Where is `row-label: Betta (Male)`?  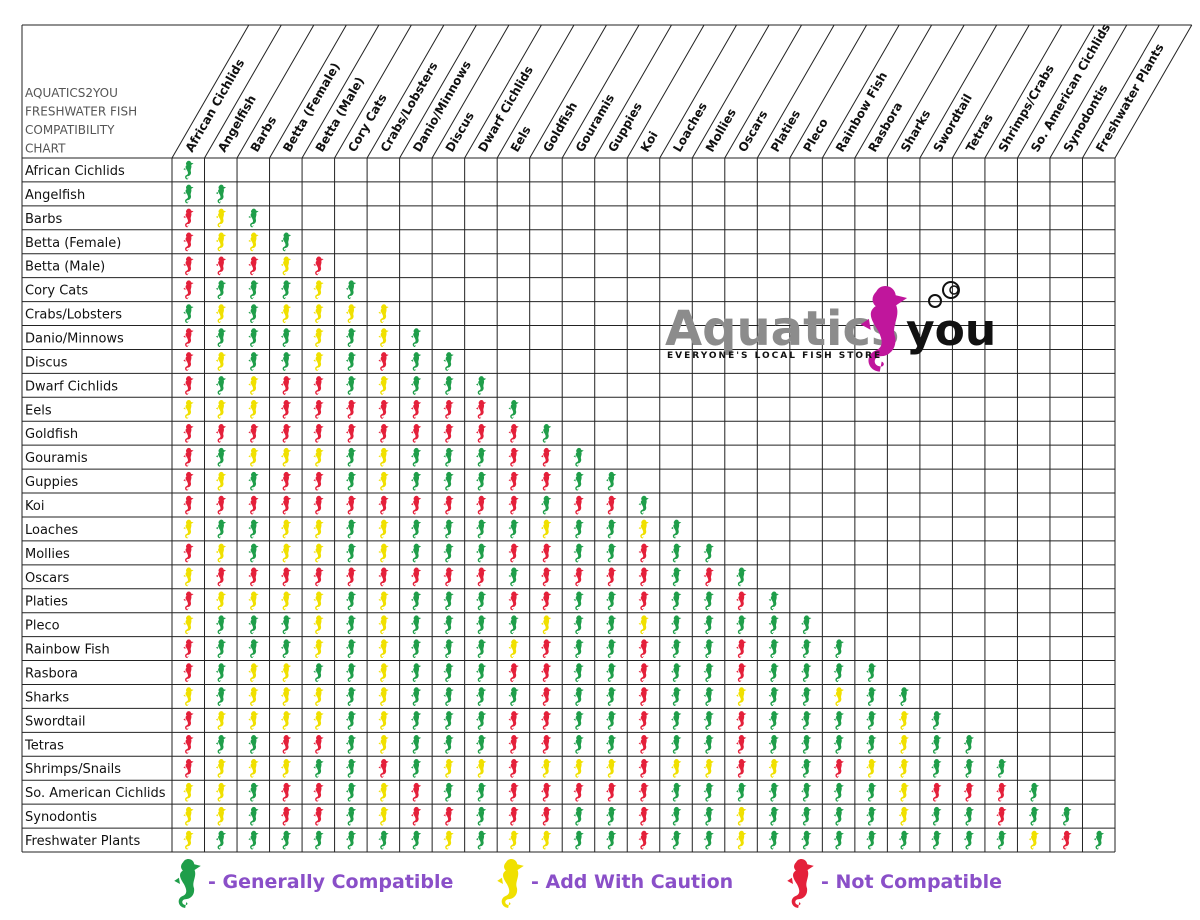 row-label: Betta (Male) is located at coordinates (65, 267).